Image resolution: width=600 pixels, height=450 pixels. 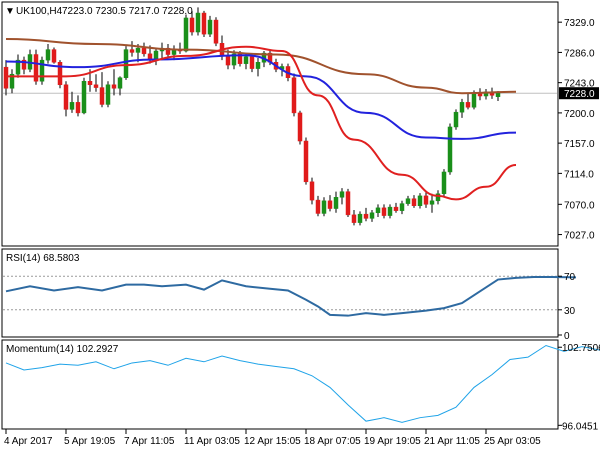 I want to click on price-tick-label: 7070.0, so click(x=579, y=205).